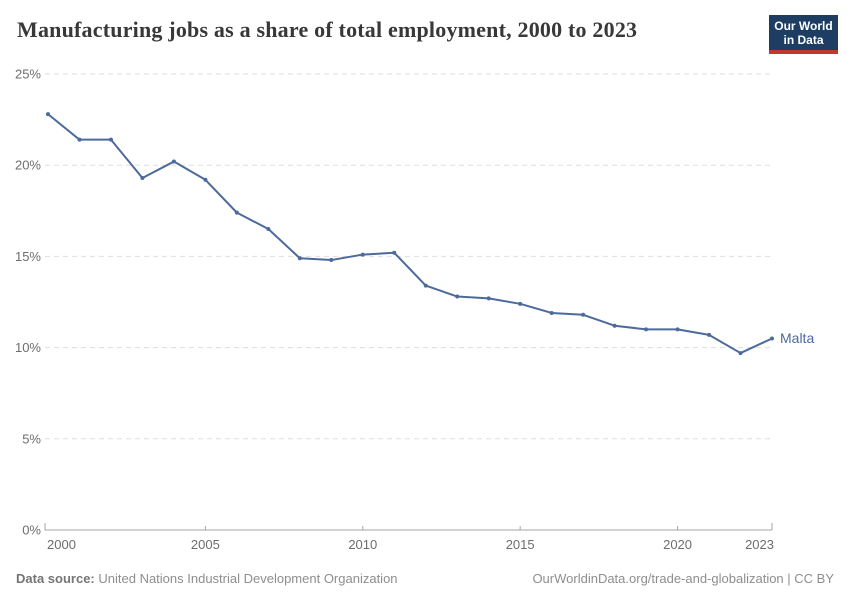 This screenshot has width=850, height=600. I want to click on y-axis-tick-label: 0%, so click(31, 530).